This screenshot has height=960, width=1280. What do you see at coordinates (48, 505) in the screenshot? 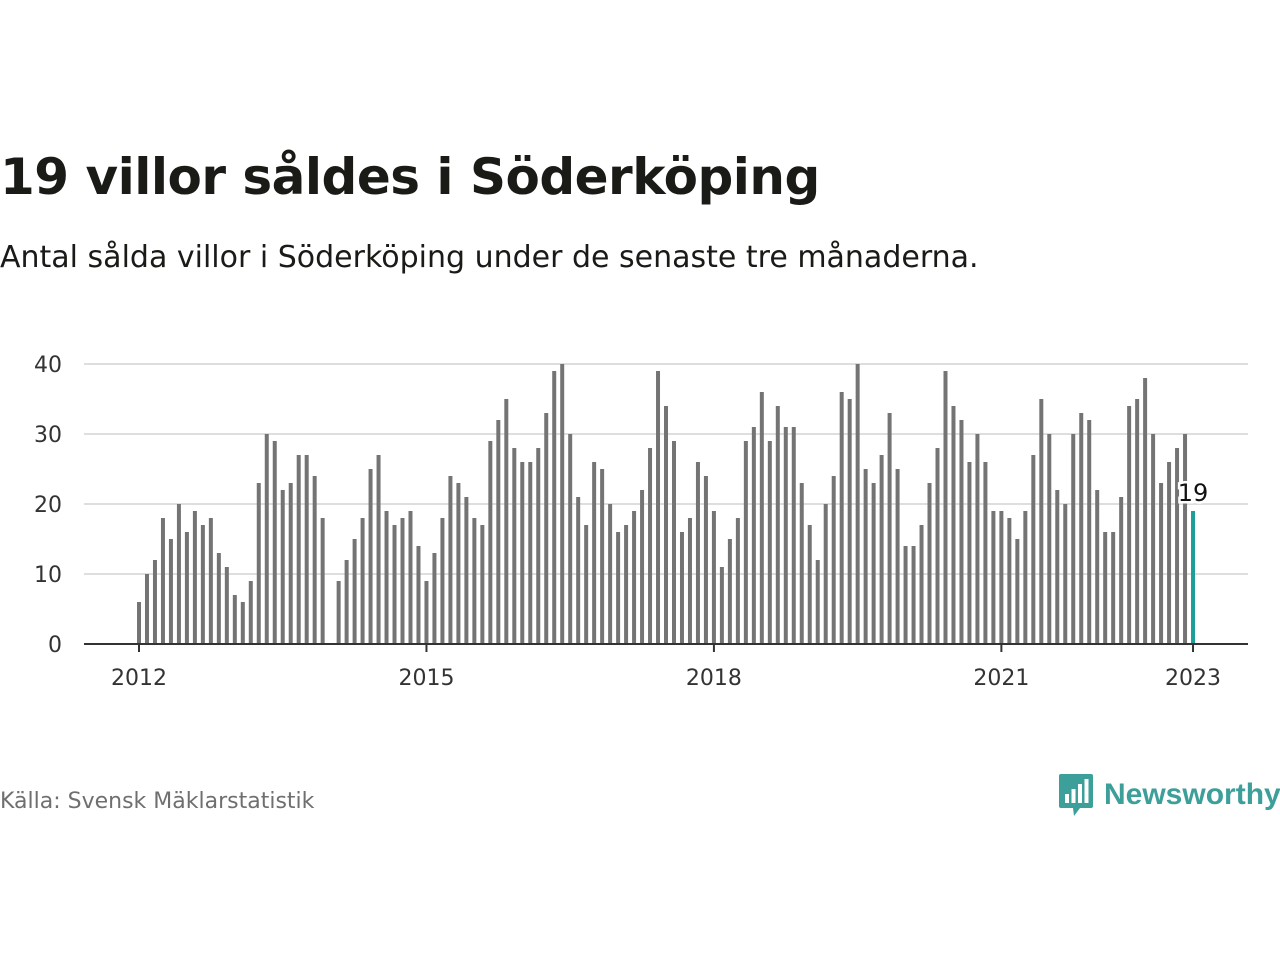
I see `y-tick-label: 20` at bounding box center [48, 505].